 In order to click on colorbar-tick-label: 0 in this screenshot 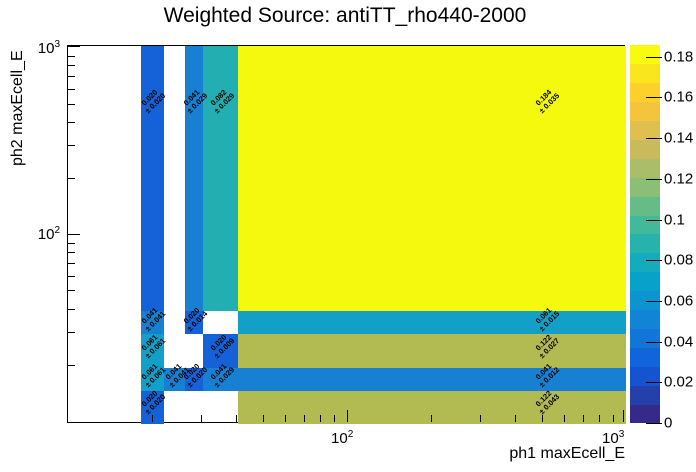, I will do `click(668, 423)`.